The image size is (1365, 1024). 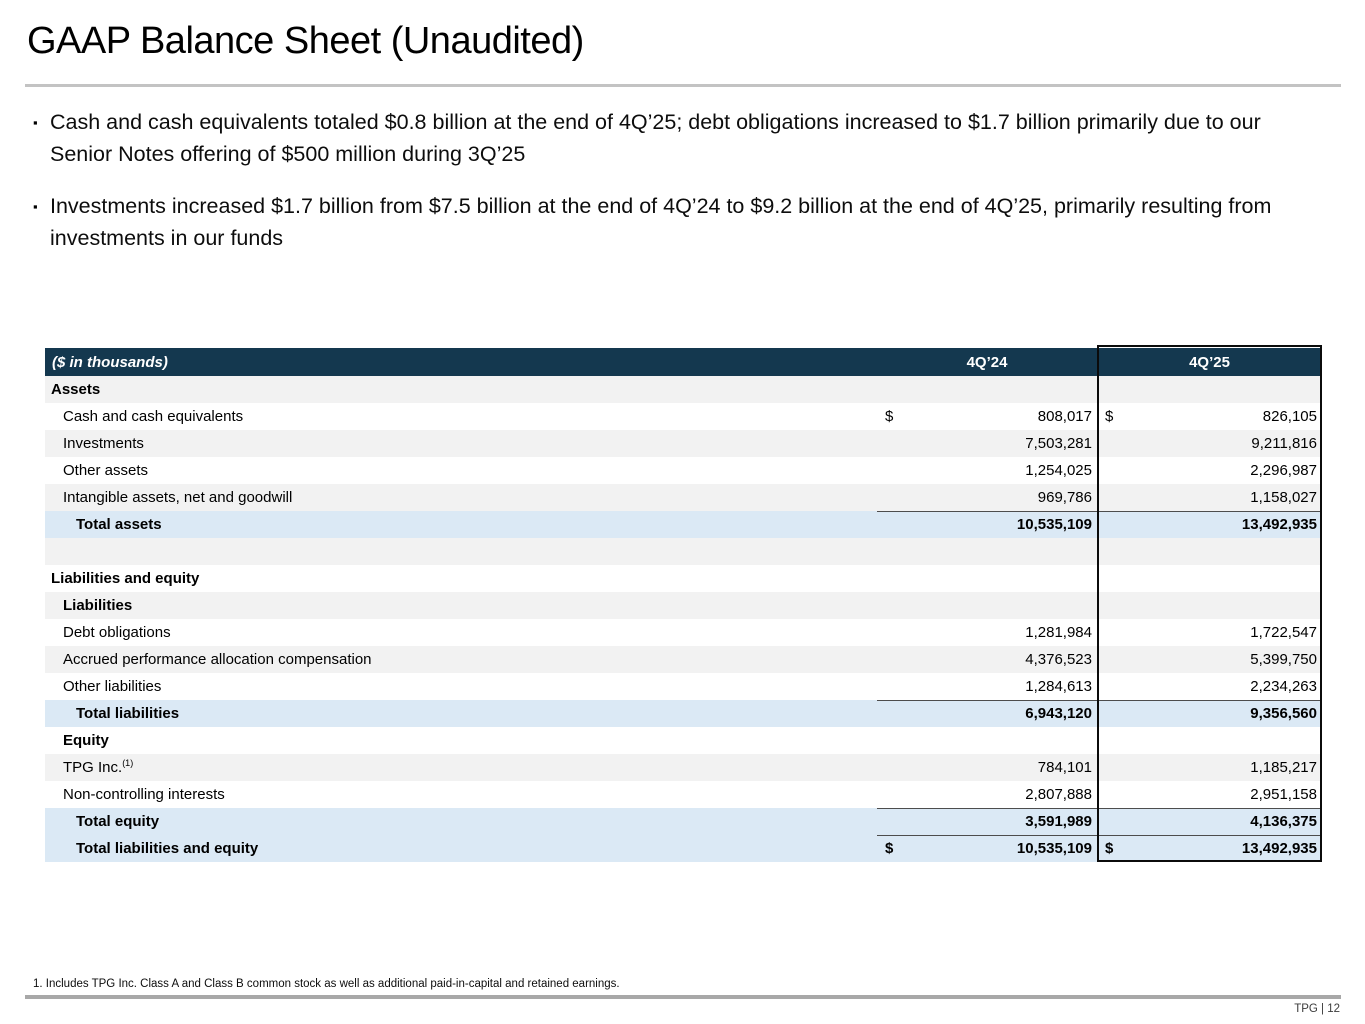 What do you see at coordinates (987, 659) in the screenshot?
I see `row-value-4q24: 4,376,523` at bounding box center [987, 659].